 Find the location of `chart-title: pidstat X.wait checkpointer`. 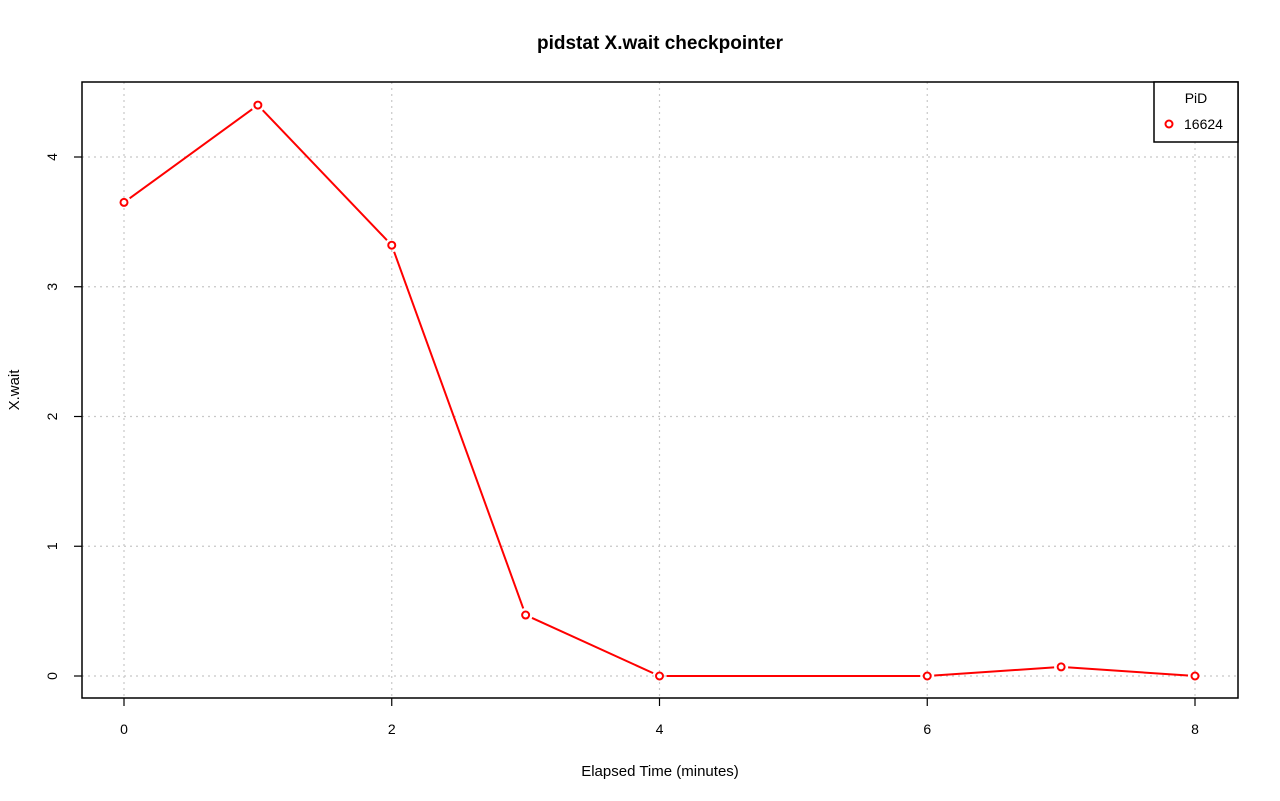

chart-title: pidstat X.wait checkpointer is located at coordinates (660, 43).